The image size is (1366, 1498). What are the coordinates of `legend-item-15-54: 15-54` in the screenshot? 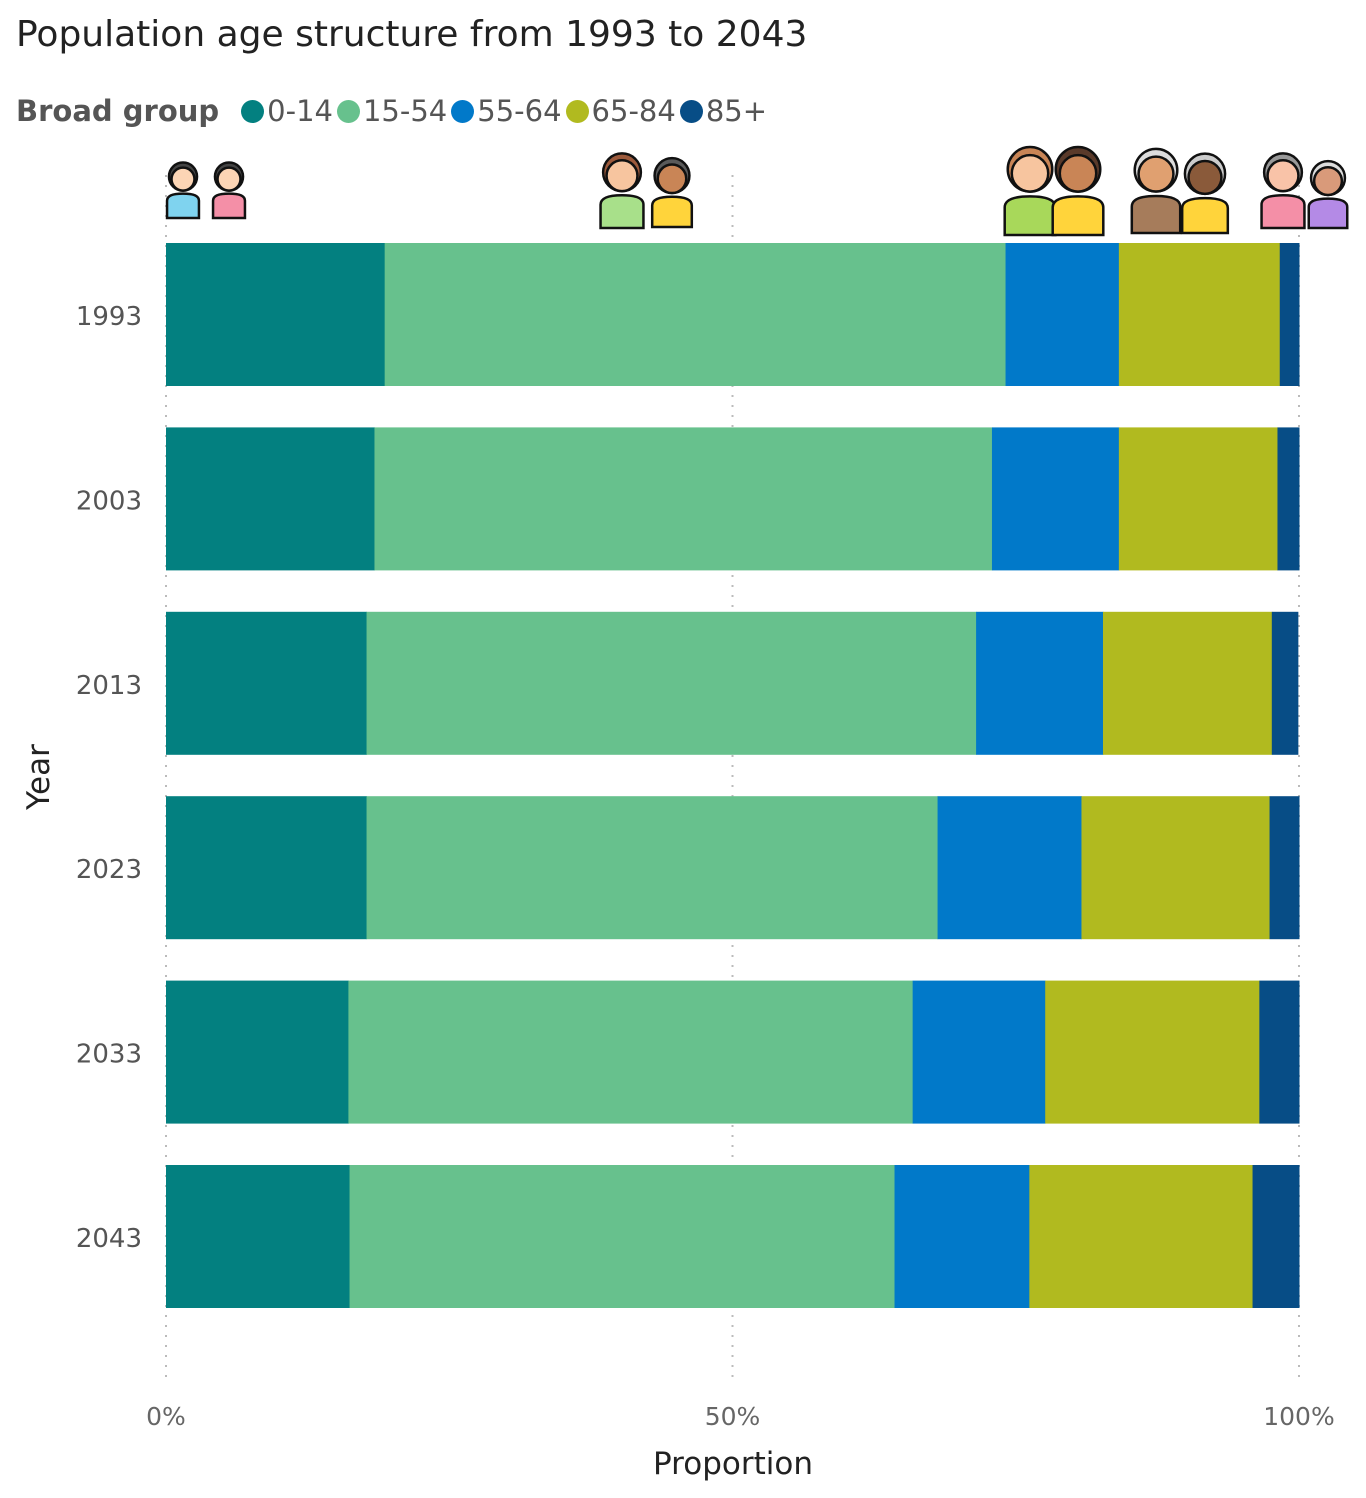 It's located at (392, 111).